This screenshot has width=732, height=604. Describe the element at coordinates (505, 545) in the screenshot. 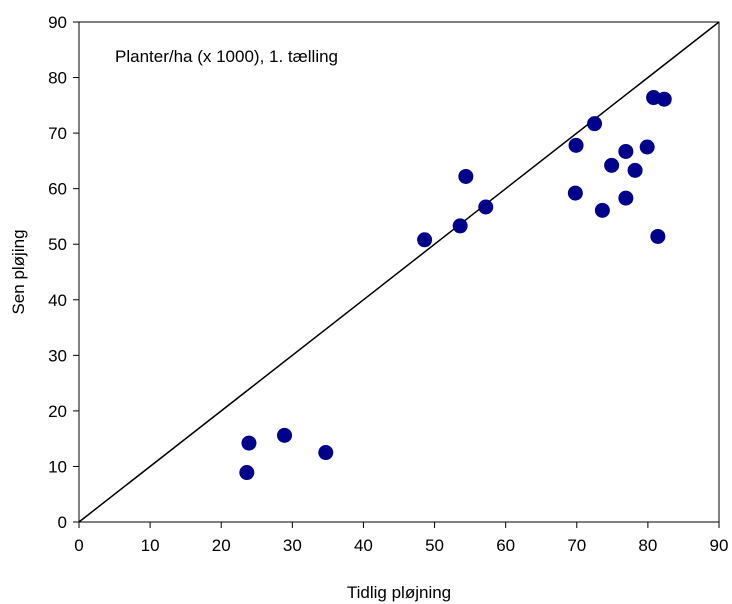

I see `x-tick-label: 60` at that location.